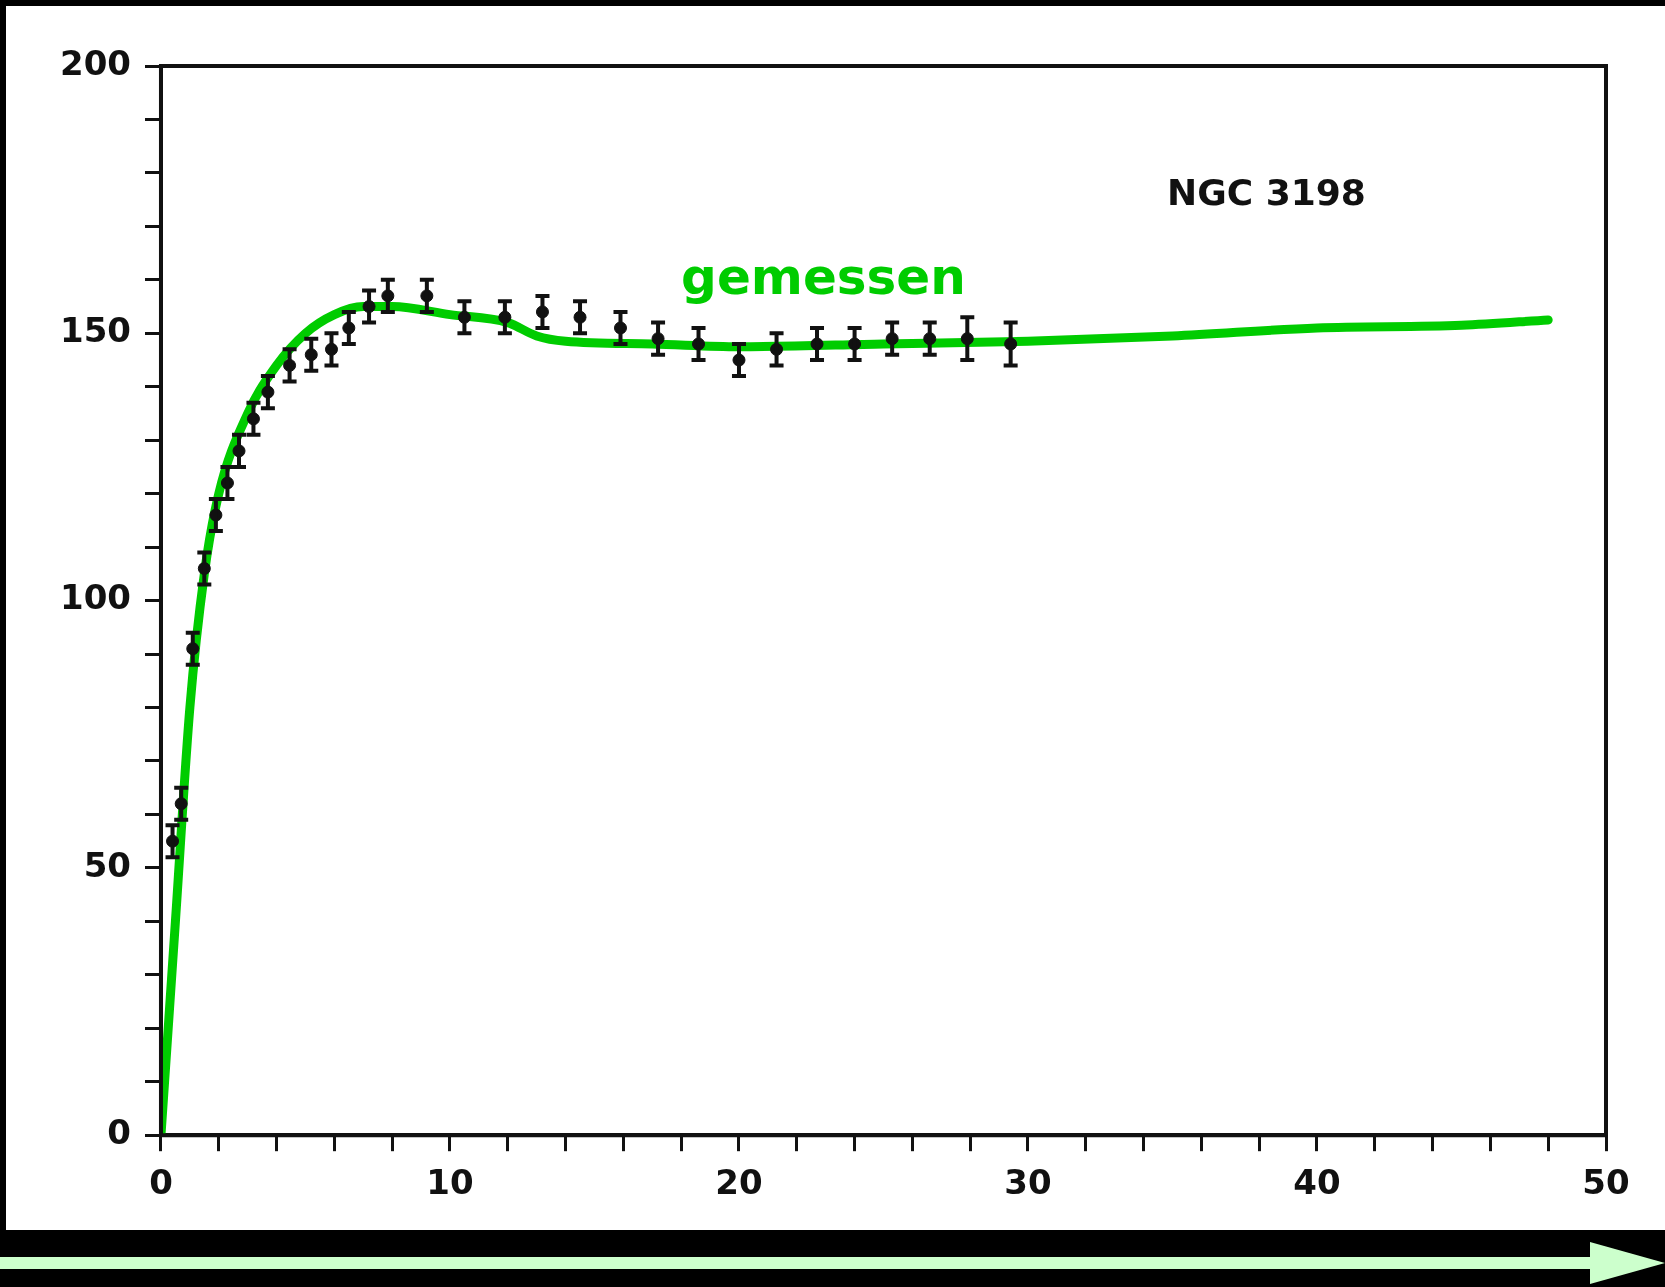 The width and height of the screenshot is (1665, 1287). What do you see at coordinates (1317, 1182) in the screenshot?
I see `x-tick-label: 40` at bounding box center [1317, 1182].